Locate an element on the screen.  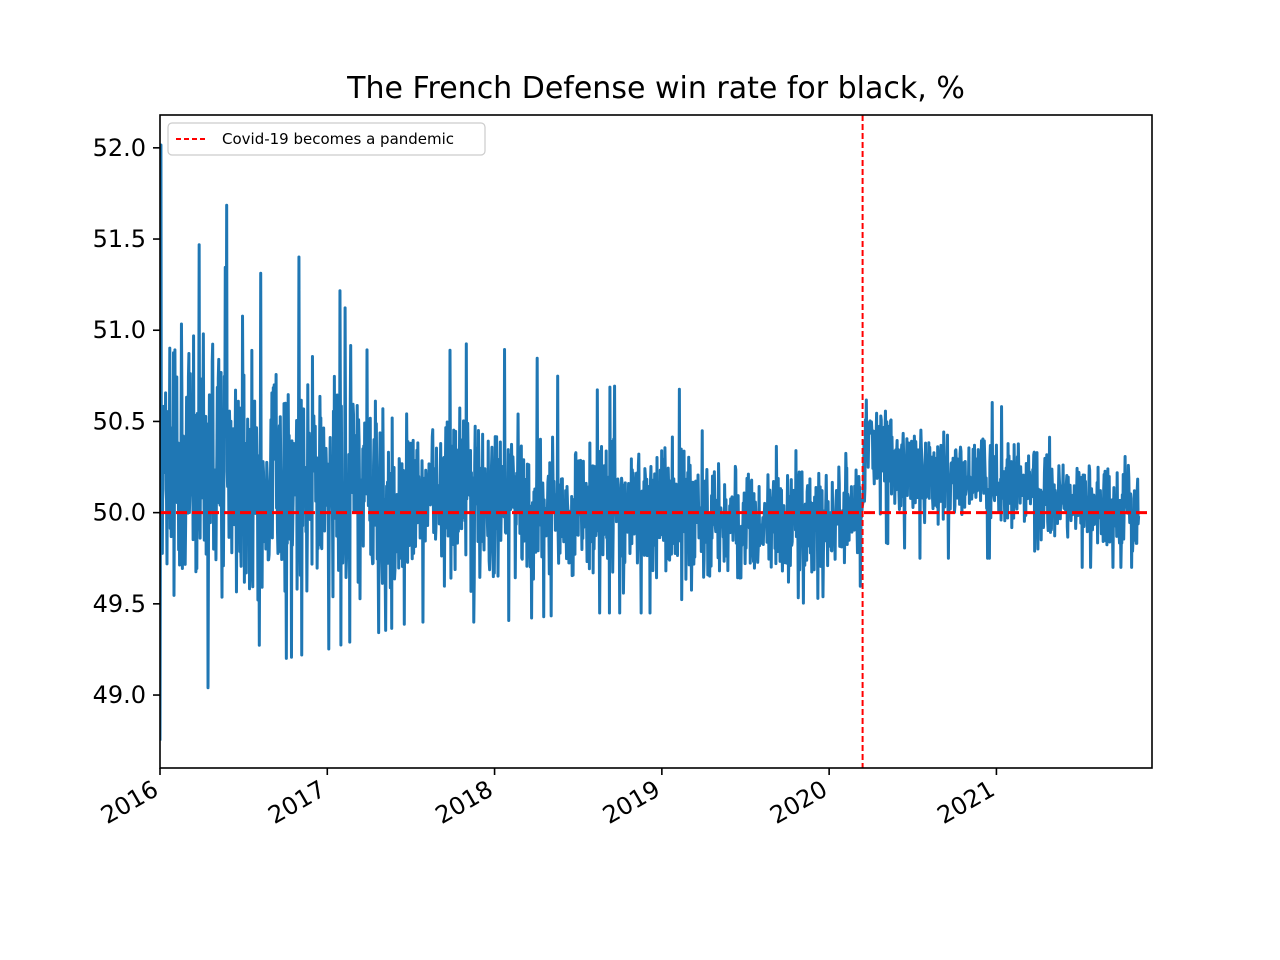
y-tick-label: 50.0 is located at coordinates (119, 513).